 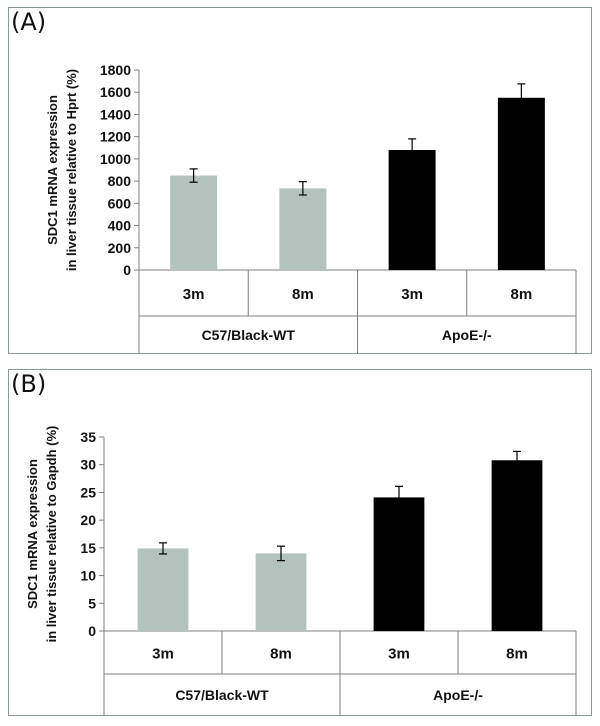 I want to click on y-tick-label: 1200, so click(x=115, y=137).